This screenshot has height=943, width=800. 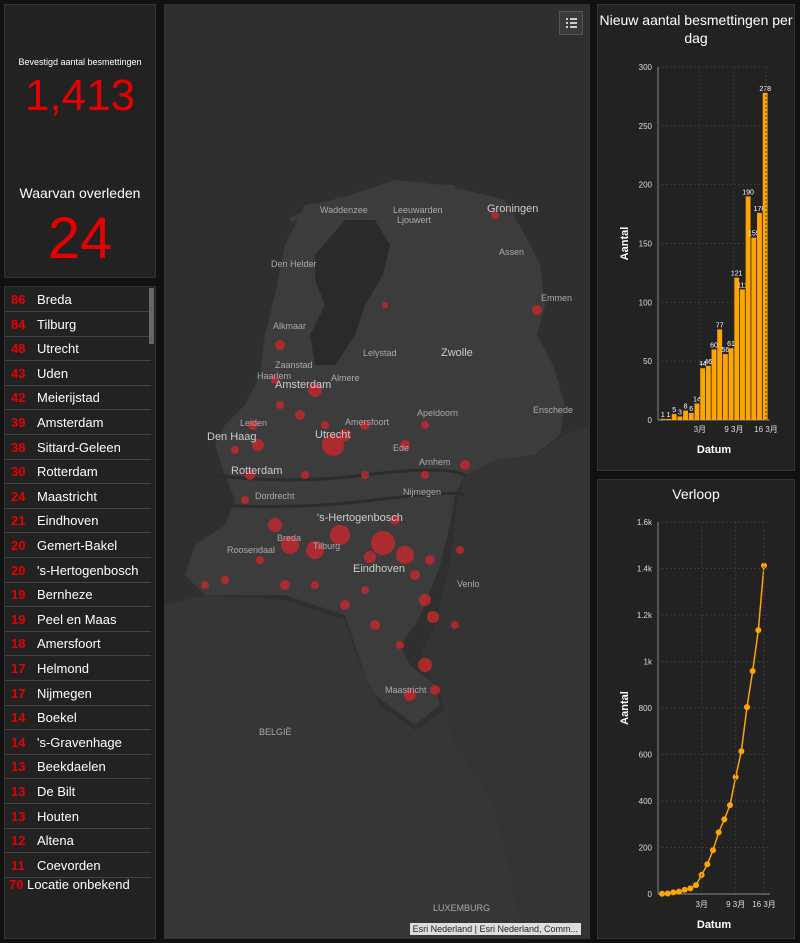 What do you see at coordinates (78, 866) in the screenshot?
I see `list-item: 11 Coevorden` at bounding box center [78, 866].